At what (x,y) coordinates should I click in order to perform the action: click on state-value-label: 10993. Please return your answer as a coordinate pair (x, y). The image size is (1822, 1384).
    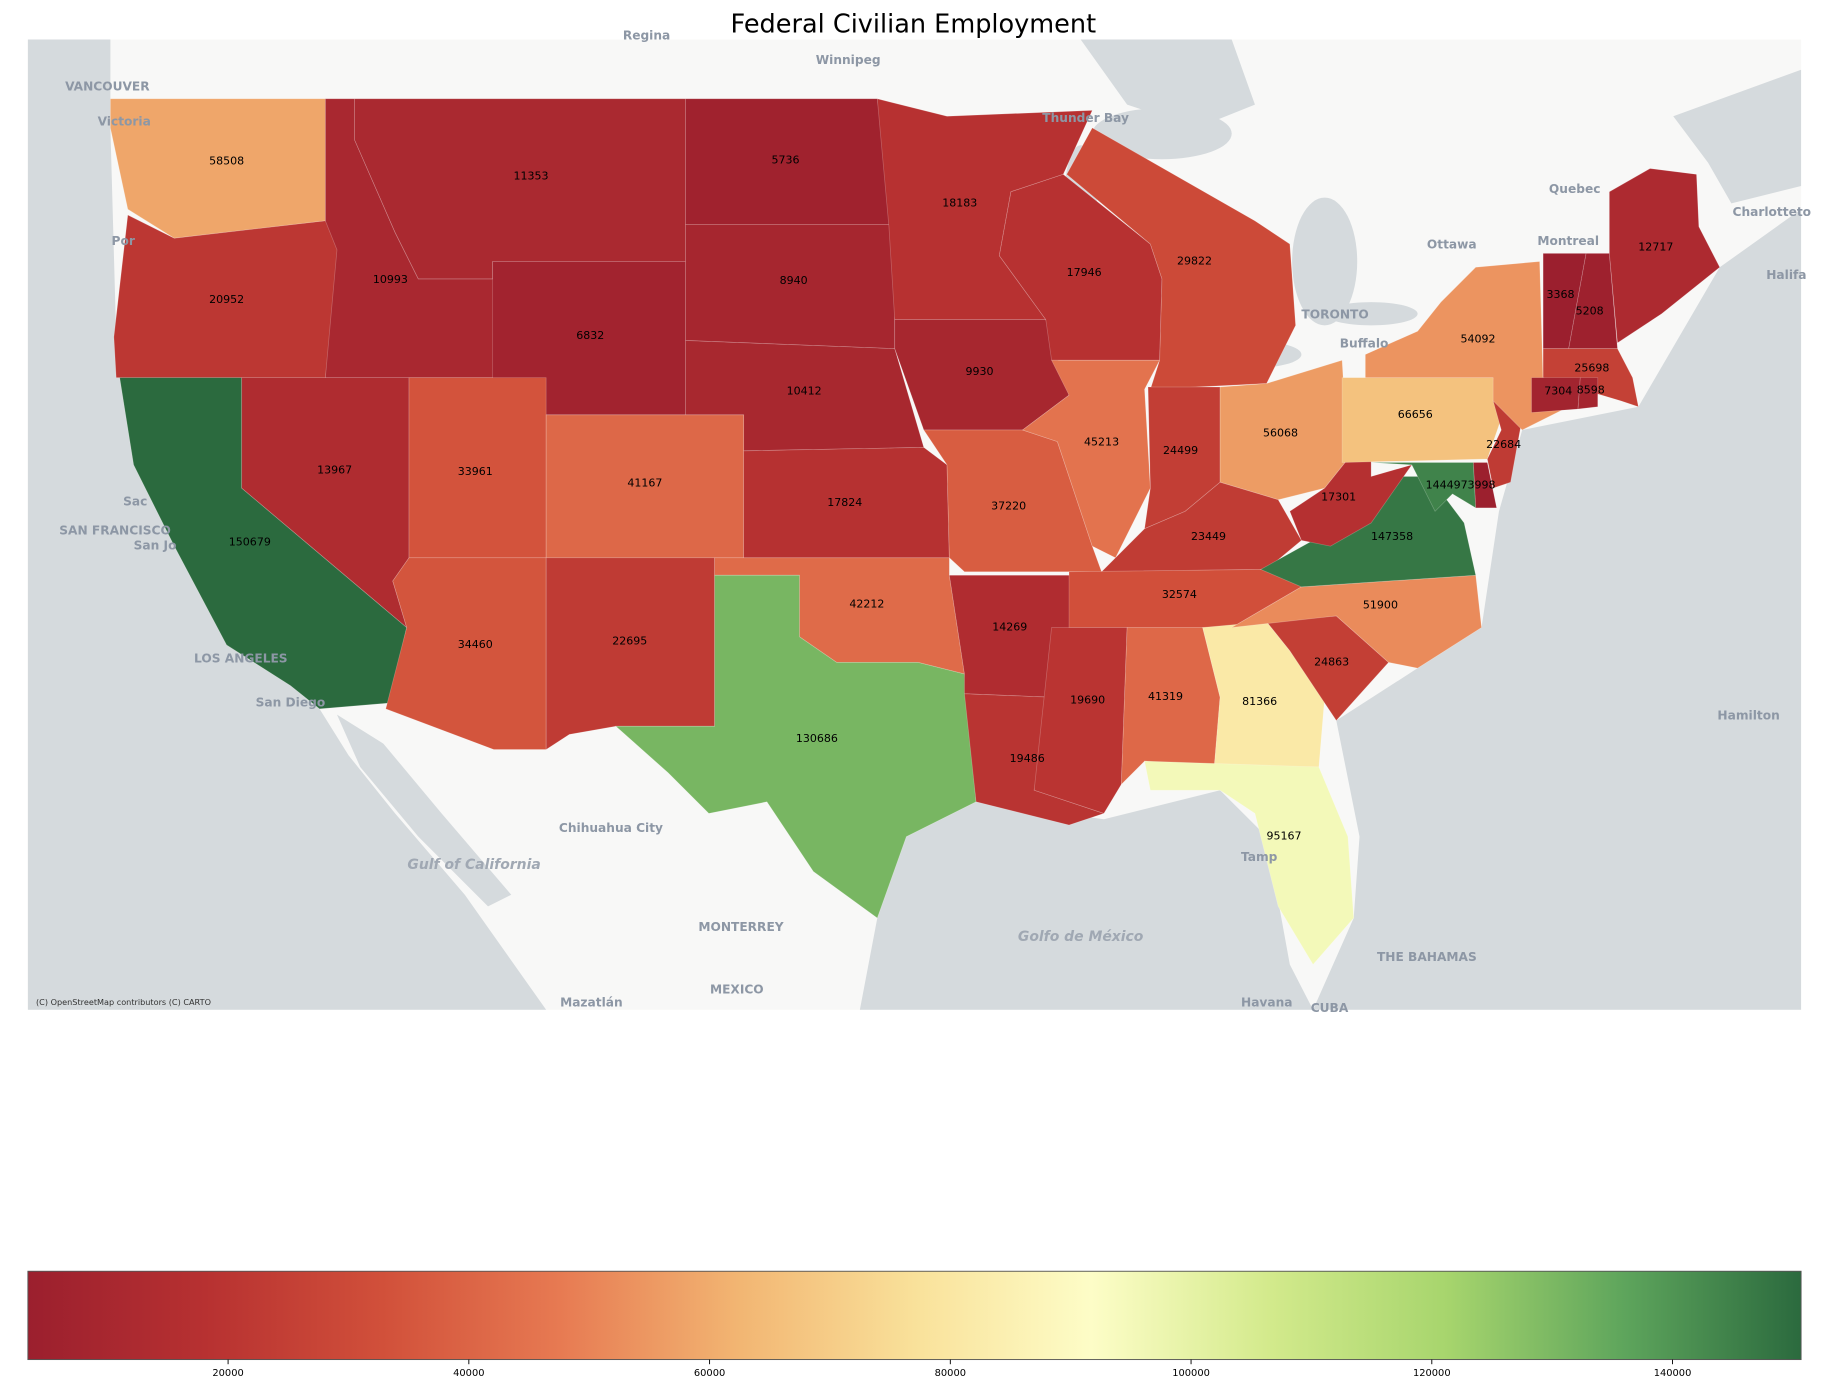
    Looking at the image, I should click on (390, 279).